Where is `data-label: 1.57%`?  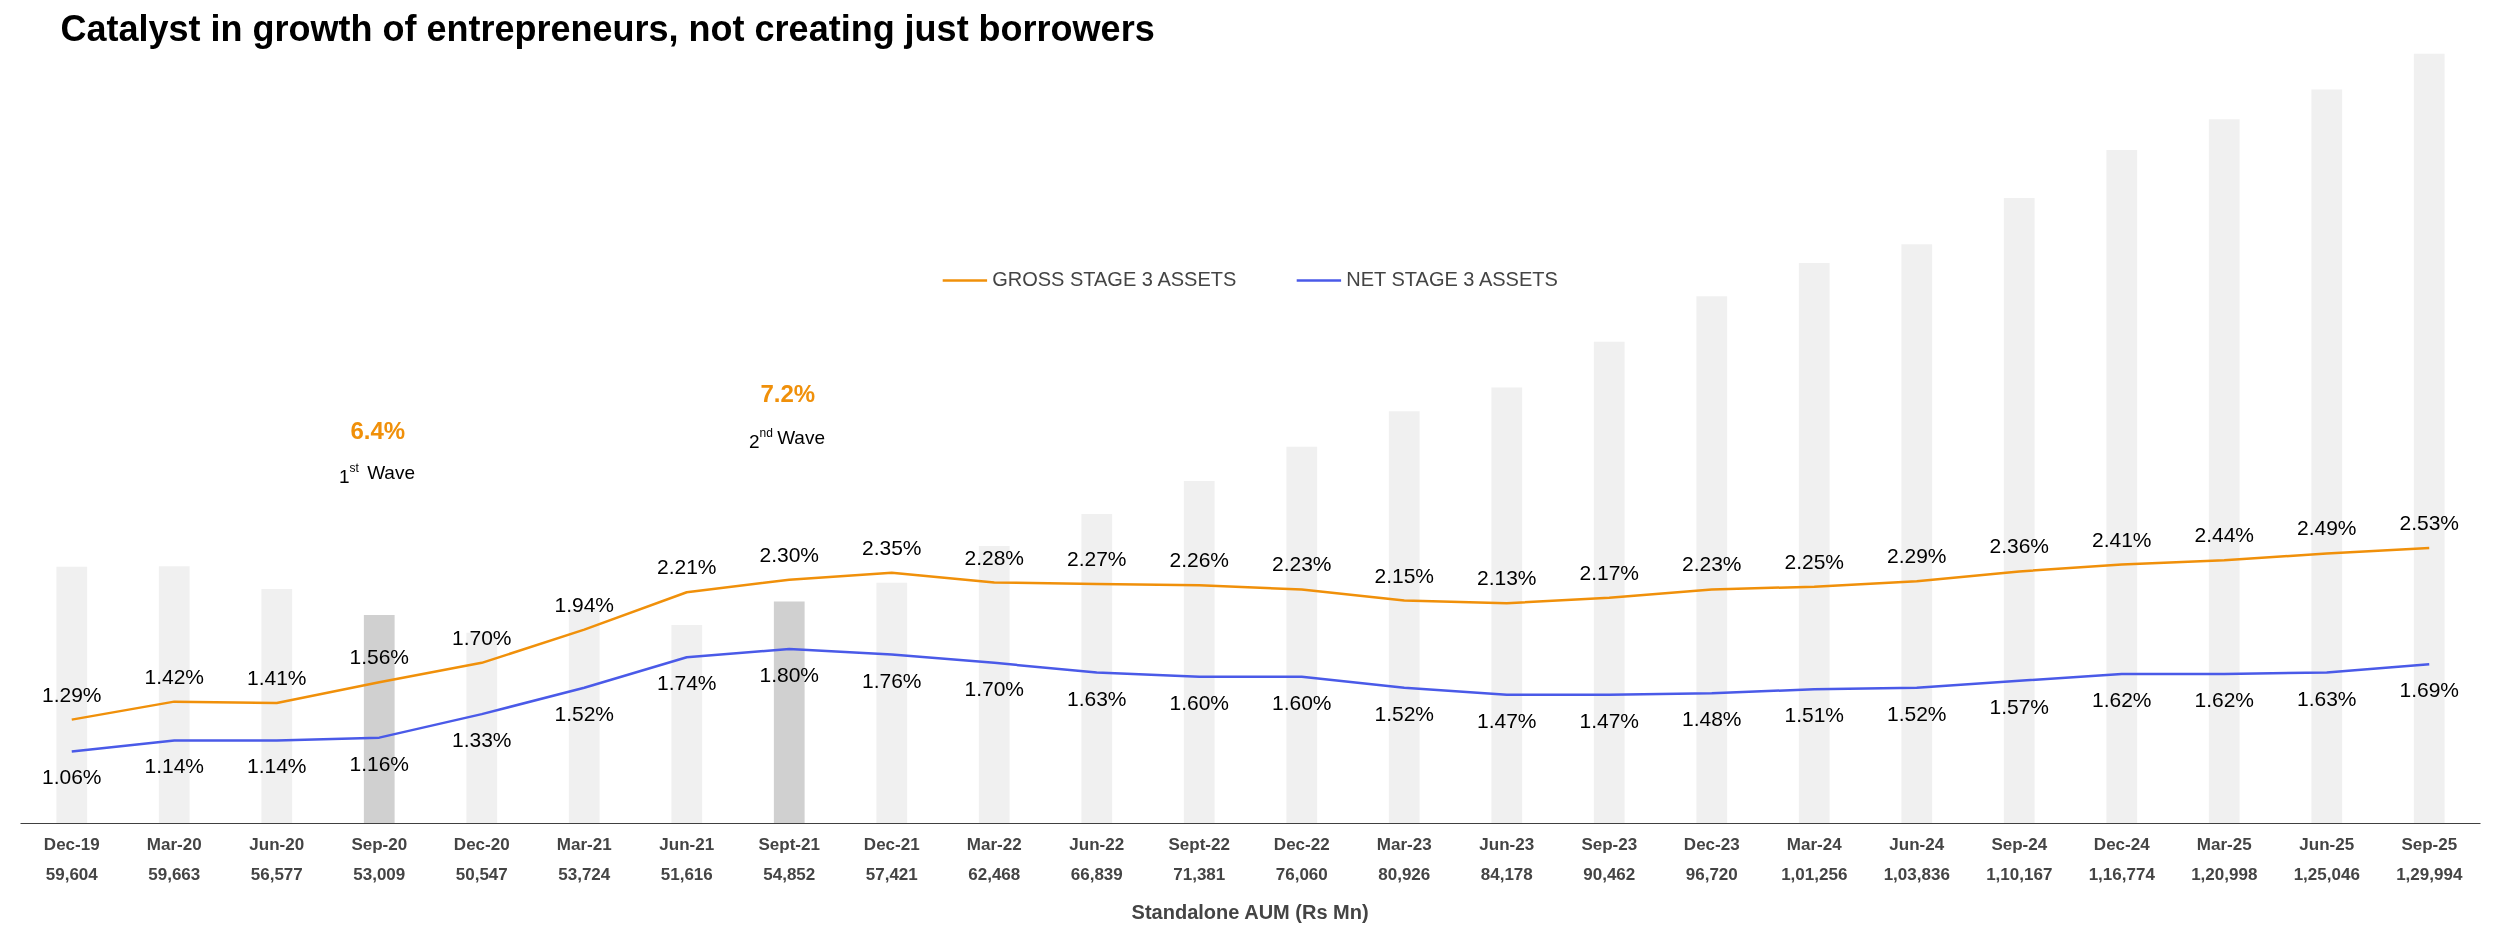 data-label: 1.57% is located at coordinates (2019, 706).